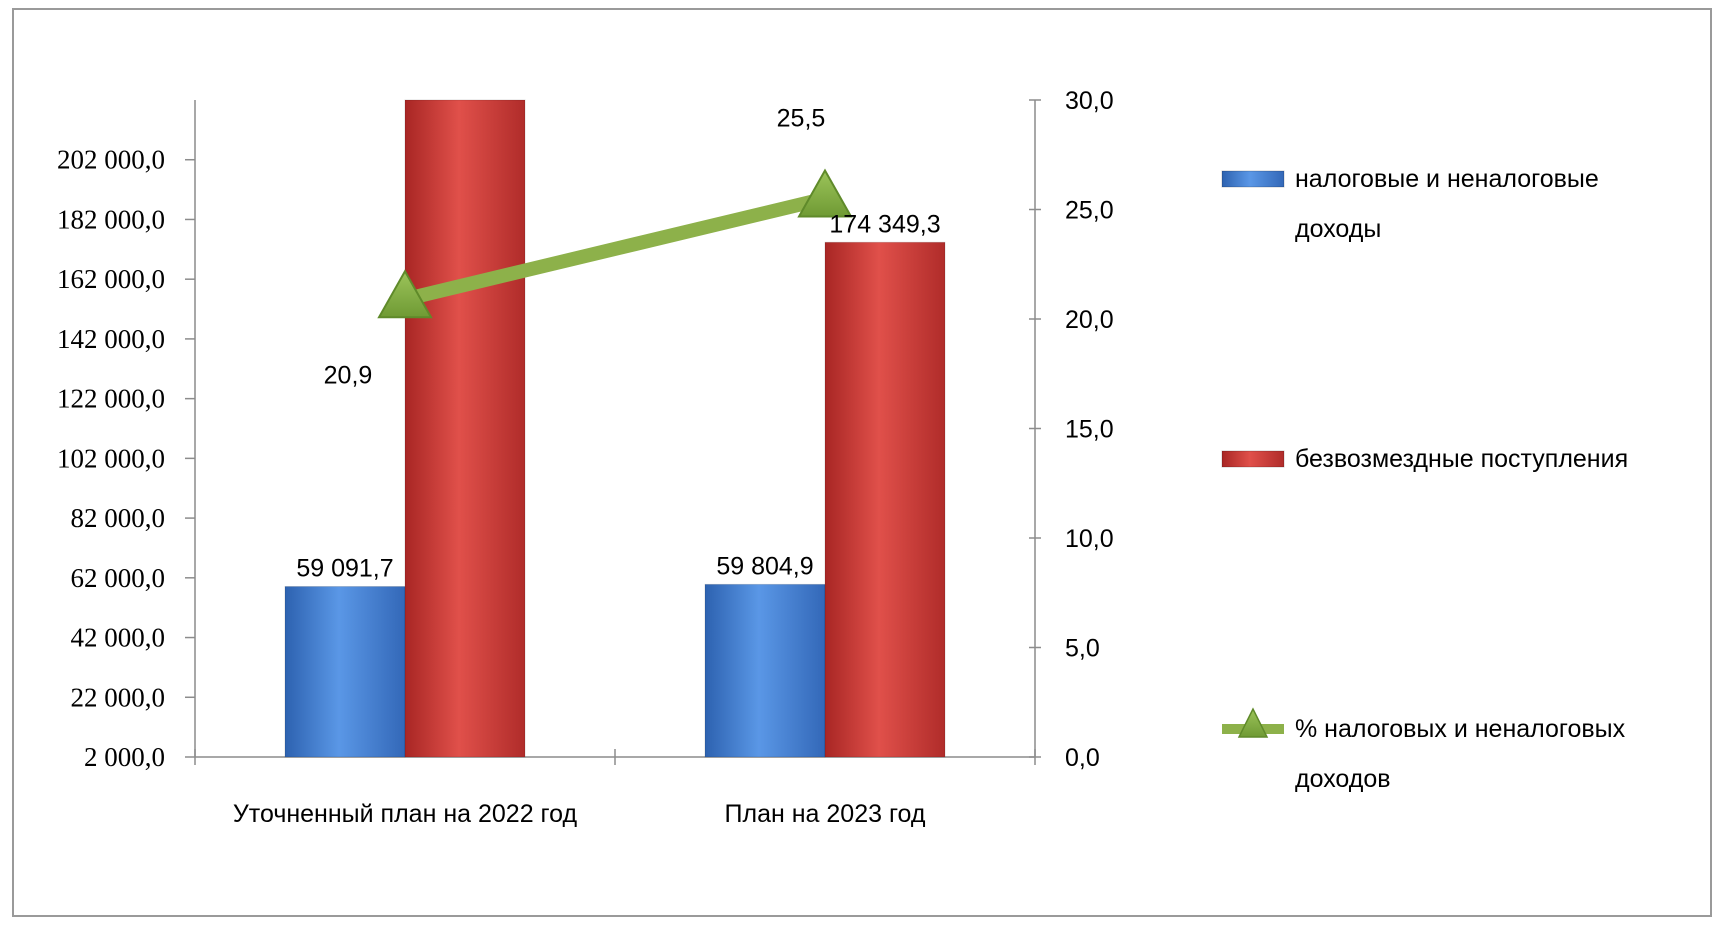 Image resolution: width=1721 pixels, height=925 pixels. Describe the element at coordinates (764, 566) in the screenshot. I see `bar-data-label: 59 804,9` at that location.